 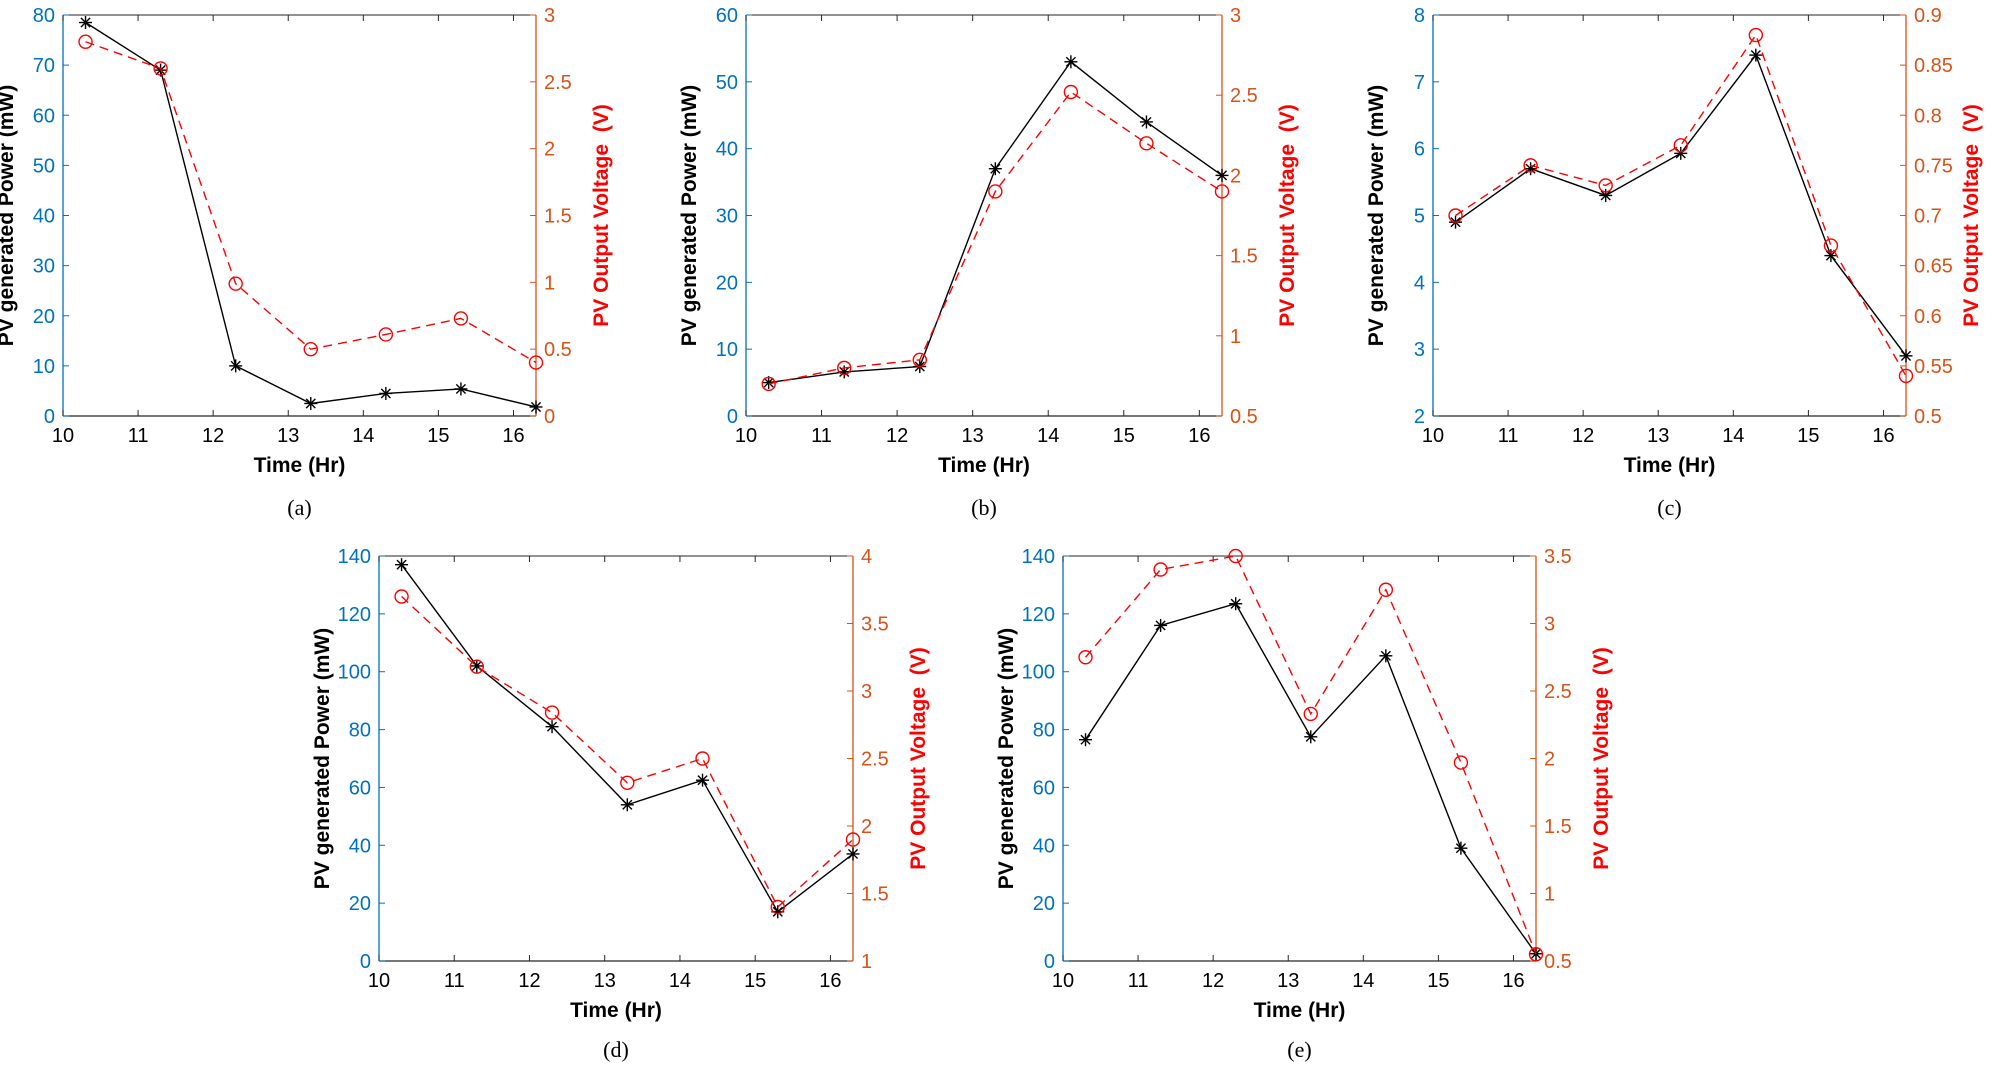 What do you see at coordinates (1933, 367) in the screenshot?
I see `right-tick-label: 0.55` at bounding box center [1933, 367].